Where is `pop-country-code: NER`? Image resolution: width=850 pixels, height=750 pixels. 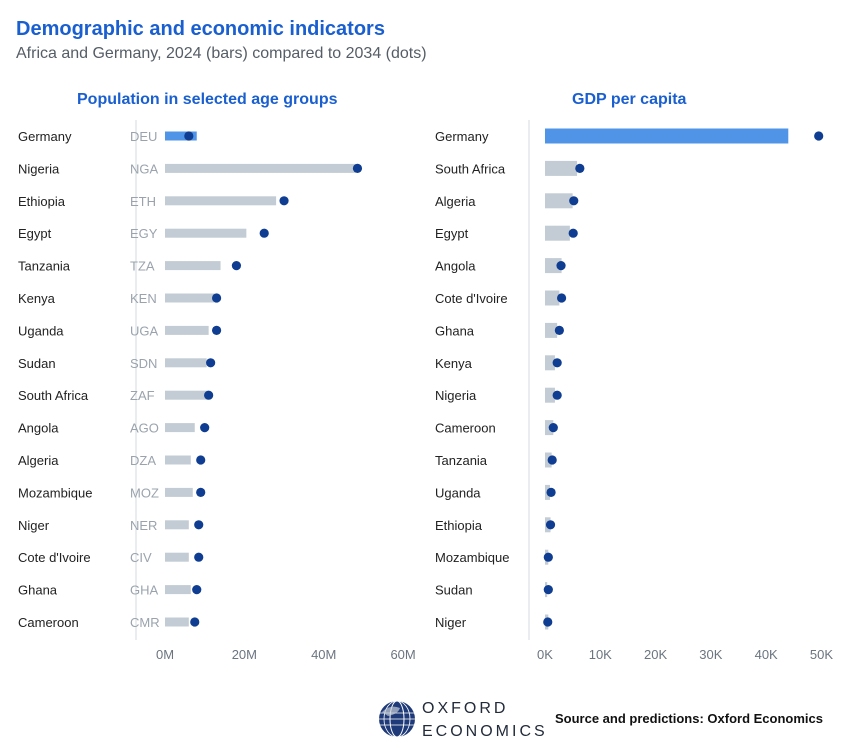 pop-country-code: NER is located at coordinates (143, 525).